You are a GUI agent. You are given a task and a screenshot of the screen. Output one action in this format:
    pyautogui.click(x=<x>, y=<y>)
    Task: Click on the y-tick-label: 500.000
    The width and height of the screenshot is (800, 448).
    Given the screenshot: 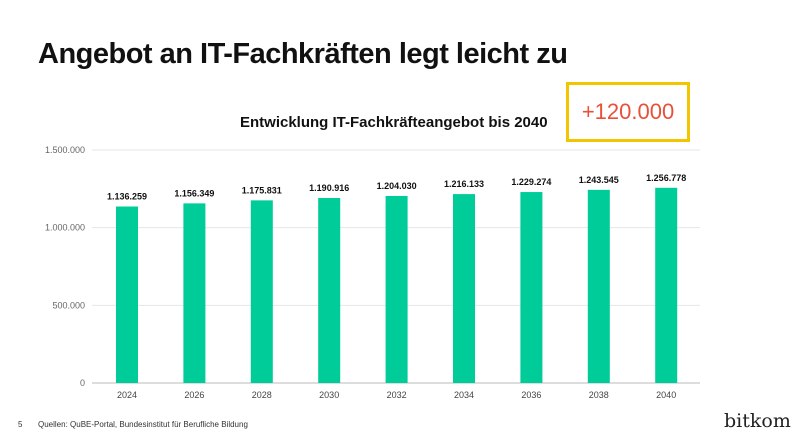 What is the action you would take?
    pyautogui.click(x=68, y=305)
    